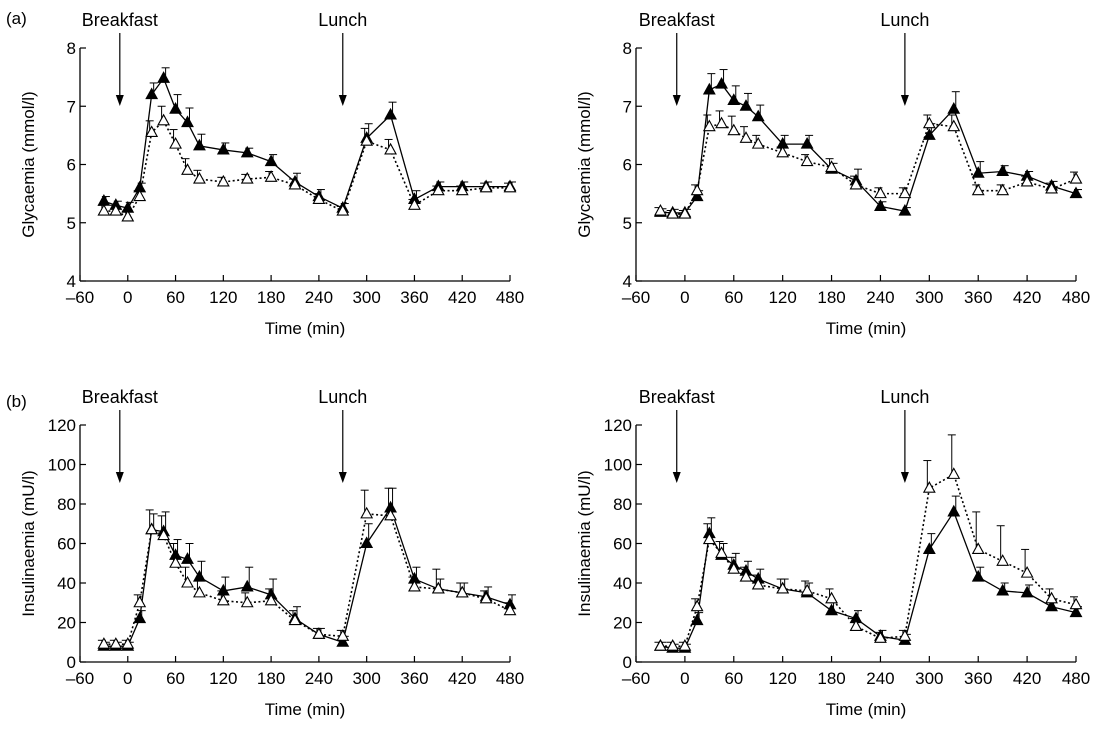 The height and width of the screenshot is (733, 1093). I want to click on y-tick-label: 0, so click(71, 662).